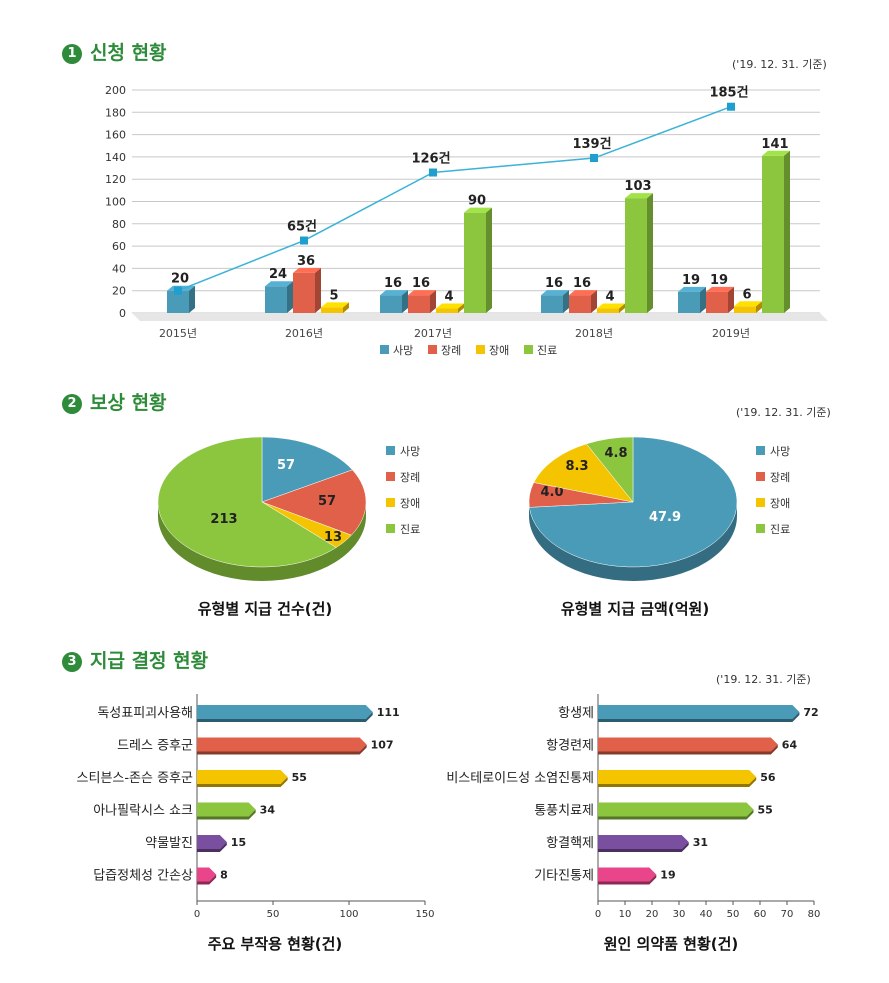 This screenshot has height=983, width=889. Describe the element at coordinates (335, 305) in the screenshot. I see `bar-top-장애-2016년` at that location.